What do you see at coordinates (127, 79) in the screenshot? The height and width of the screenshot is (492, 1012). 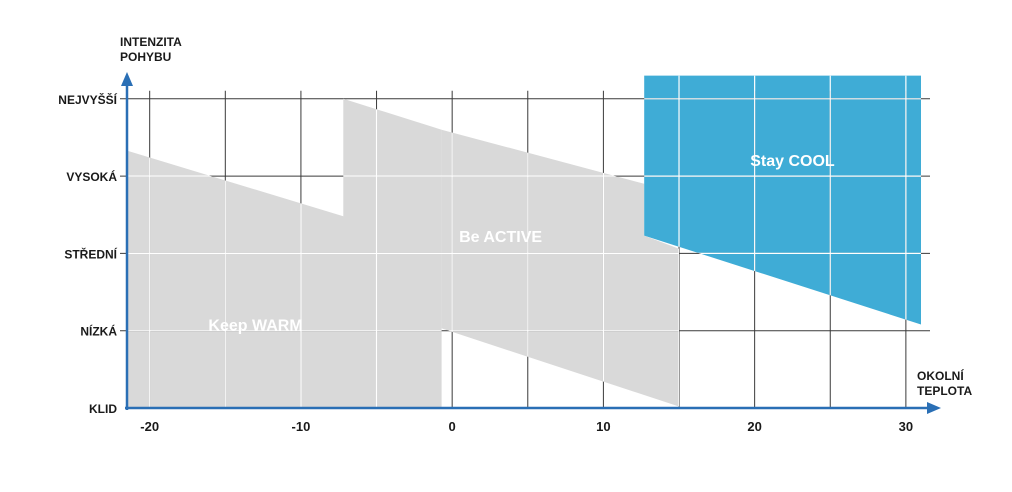 I see `y-axis-arrow-icon` at bounding box center [127, 79].